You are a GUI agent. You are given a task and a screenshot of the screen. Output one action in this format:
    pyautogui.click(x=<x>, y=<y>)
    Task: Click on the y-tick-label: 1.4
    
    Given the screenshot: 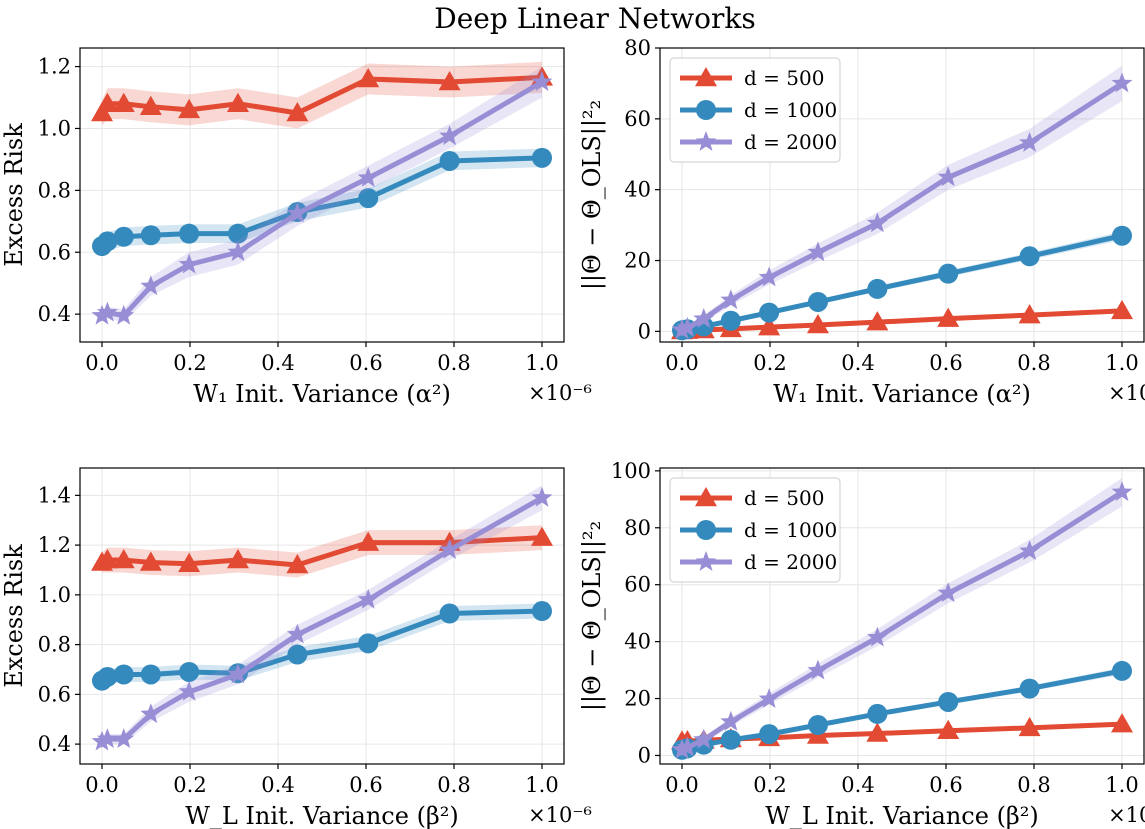 What is the action you would take?
    pyautogui.click(x=54, y=495)
    